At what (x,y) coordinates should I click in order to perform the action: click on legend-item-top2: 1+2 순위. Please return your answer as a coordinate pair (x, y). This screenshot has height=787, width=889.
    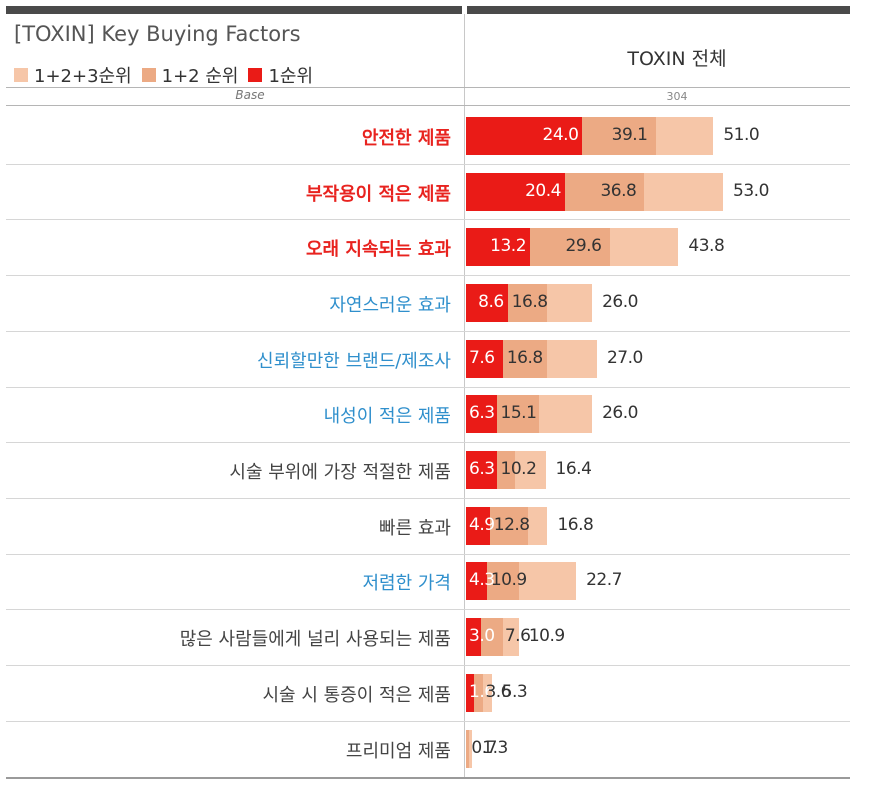
    Looking at the image, I should click on (190, 75).